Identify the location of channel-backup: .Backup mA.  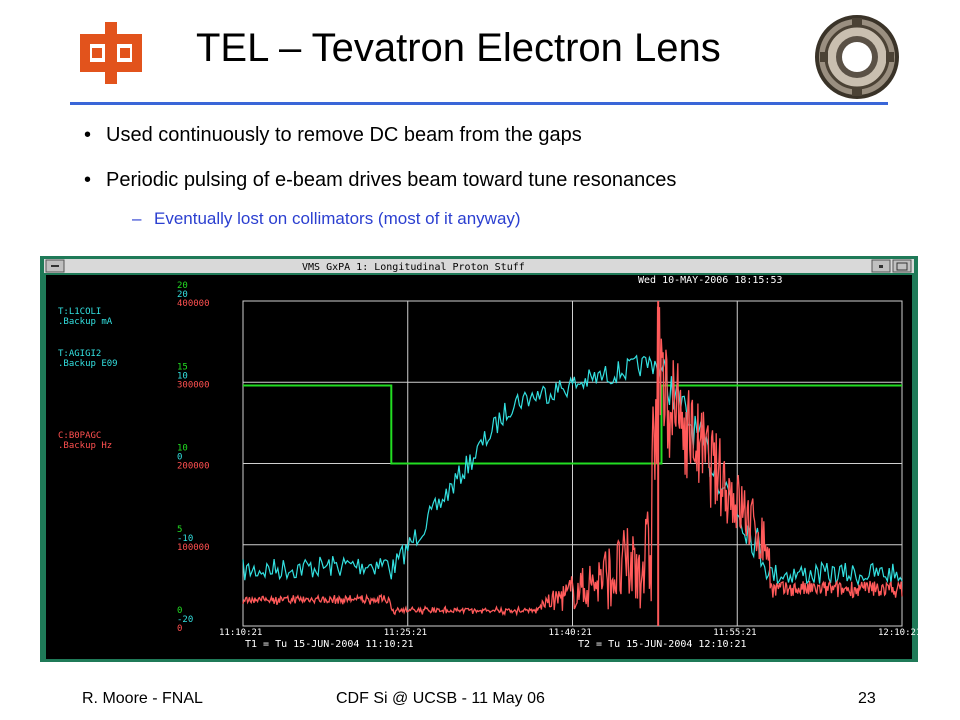
(85, 322).